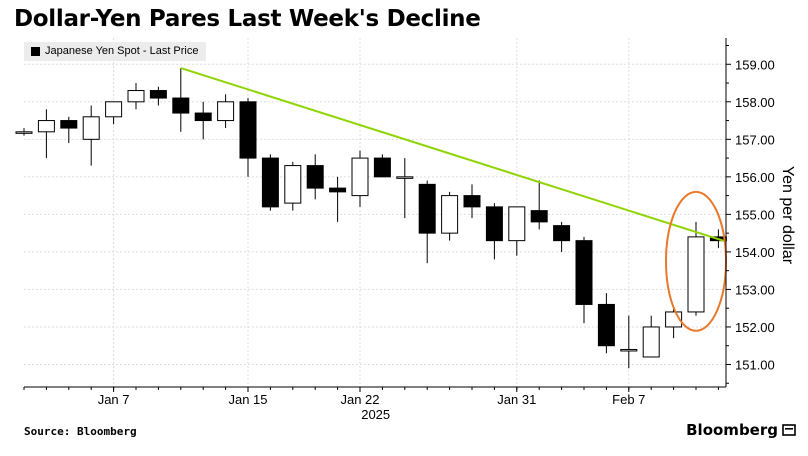  Describe the element at coordinates (35, 51) in the screenshot. I see `legend-swatch-icon` at that location.